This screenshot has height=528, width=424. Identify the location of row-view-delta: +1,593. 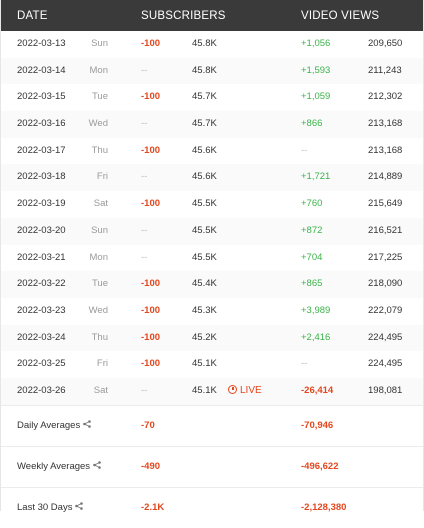
(316, 70).